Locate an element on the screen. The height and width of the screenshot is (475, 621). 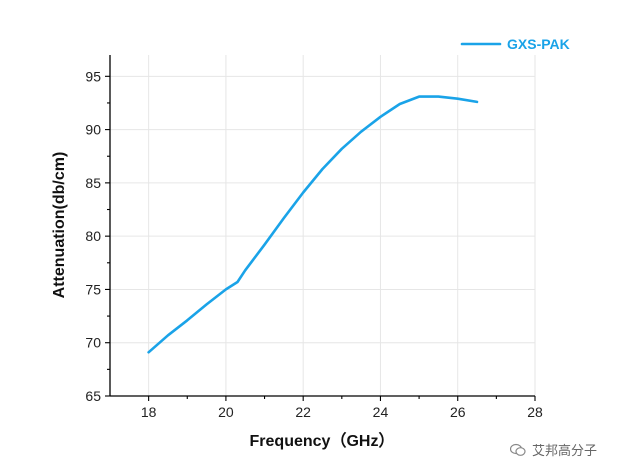
watermark: 艾邦高分子 is located at coordinates (553, 449).